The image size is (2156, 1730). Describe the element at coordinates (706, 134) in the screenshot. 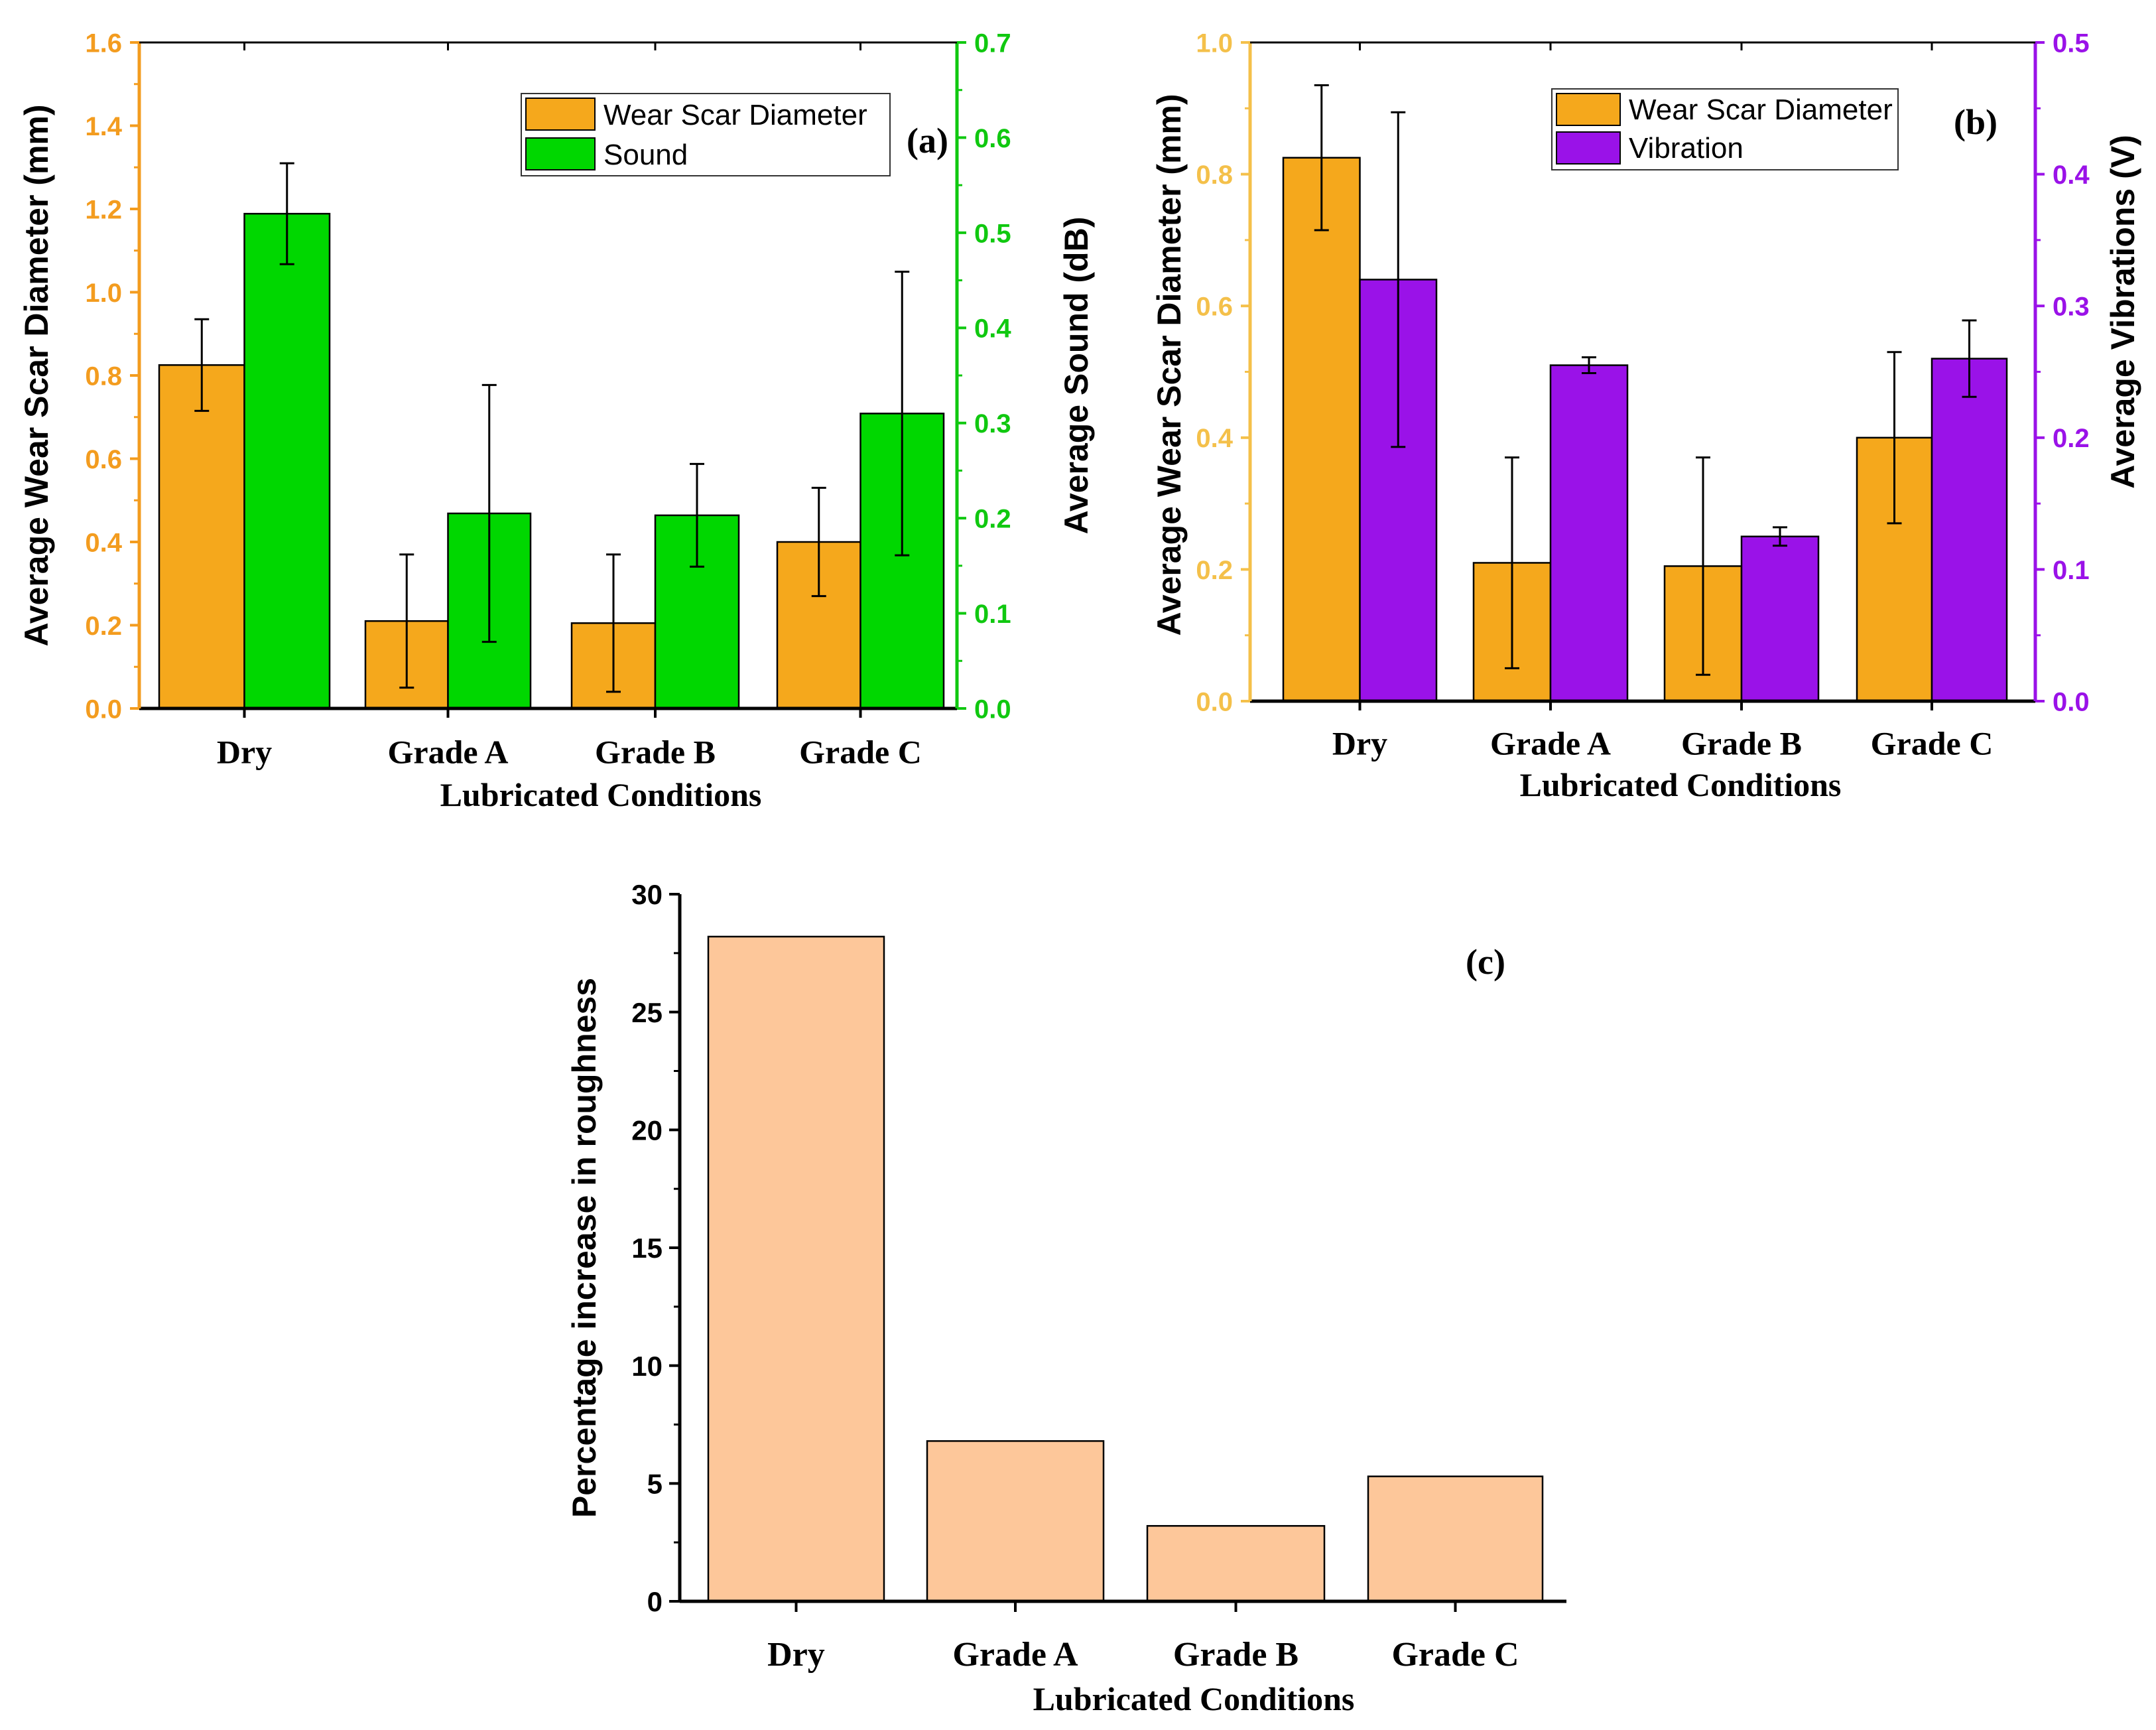

I see `chart-a-legend: Wear Scar Diameter Sound` at that location.